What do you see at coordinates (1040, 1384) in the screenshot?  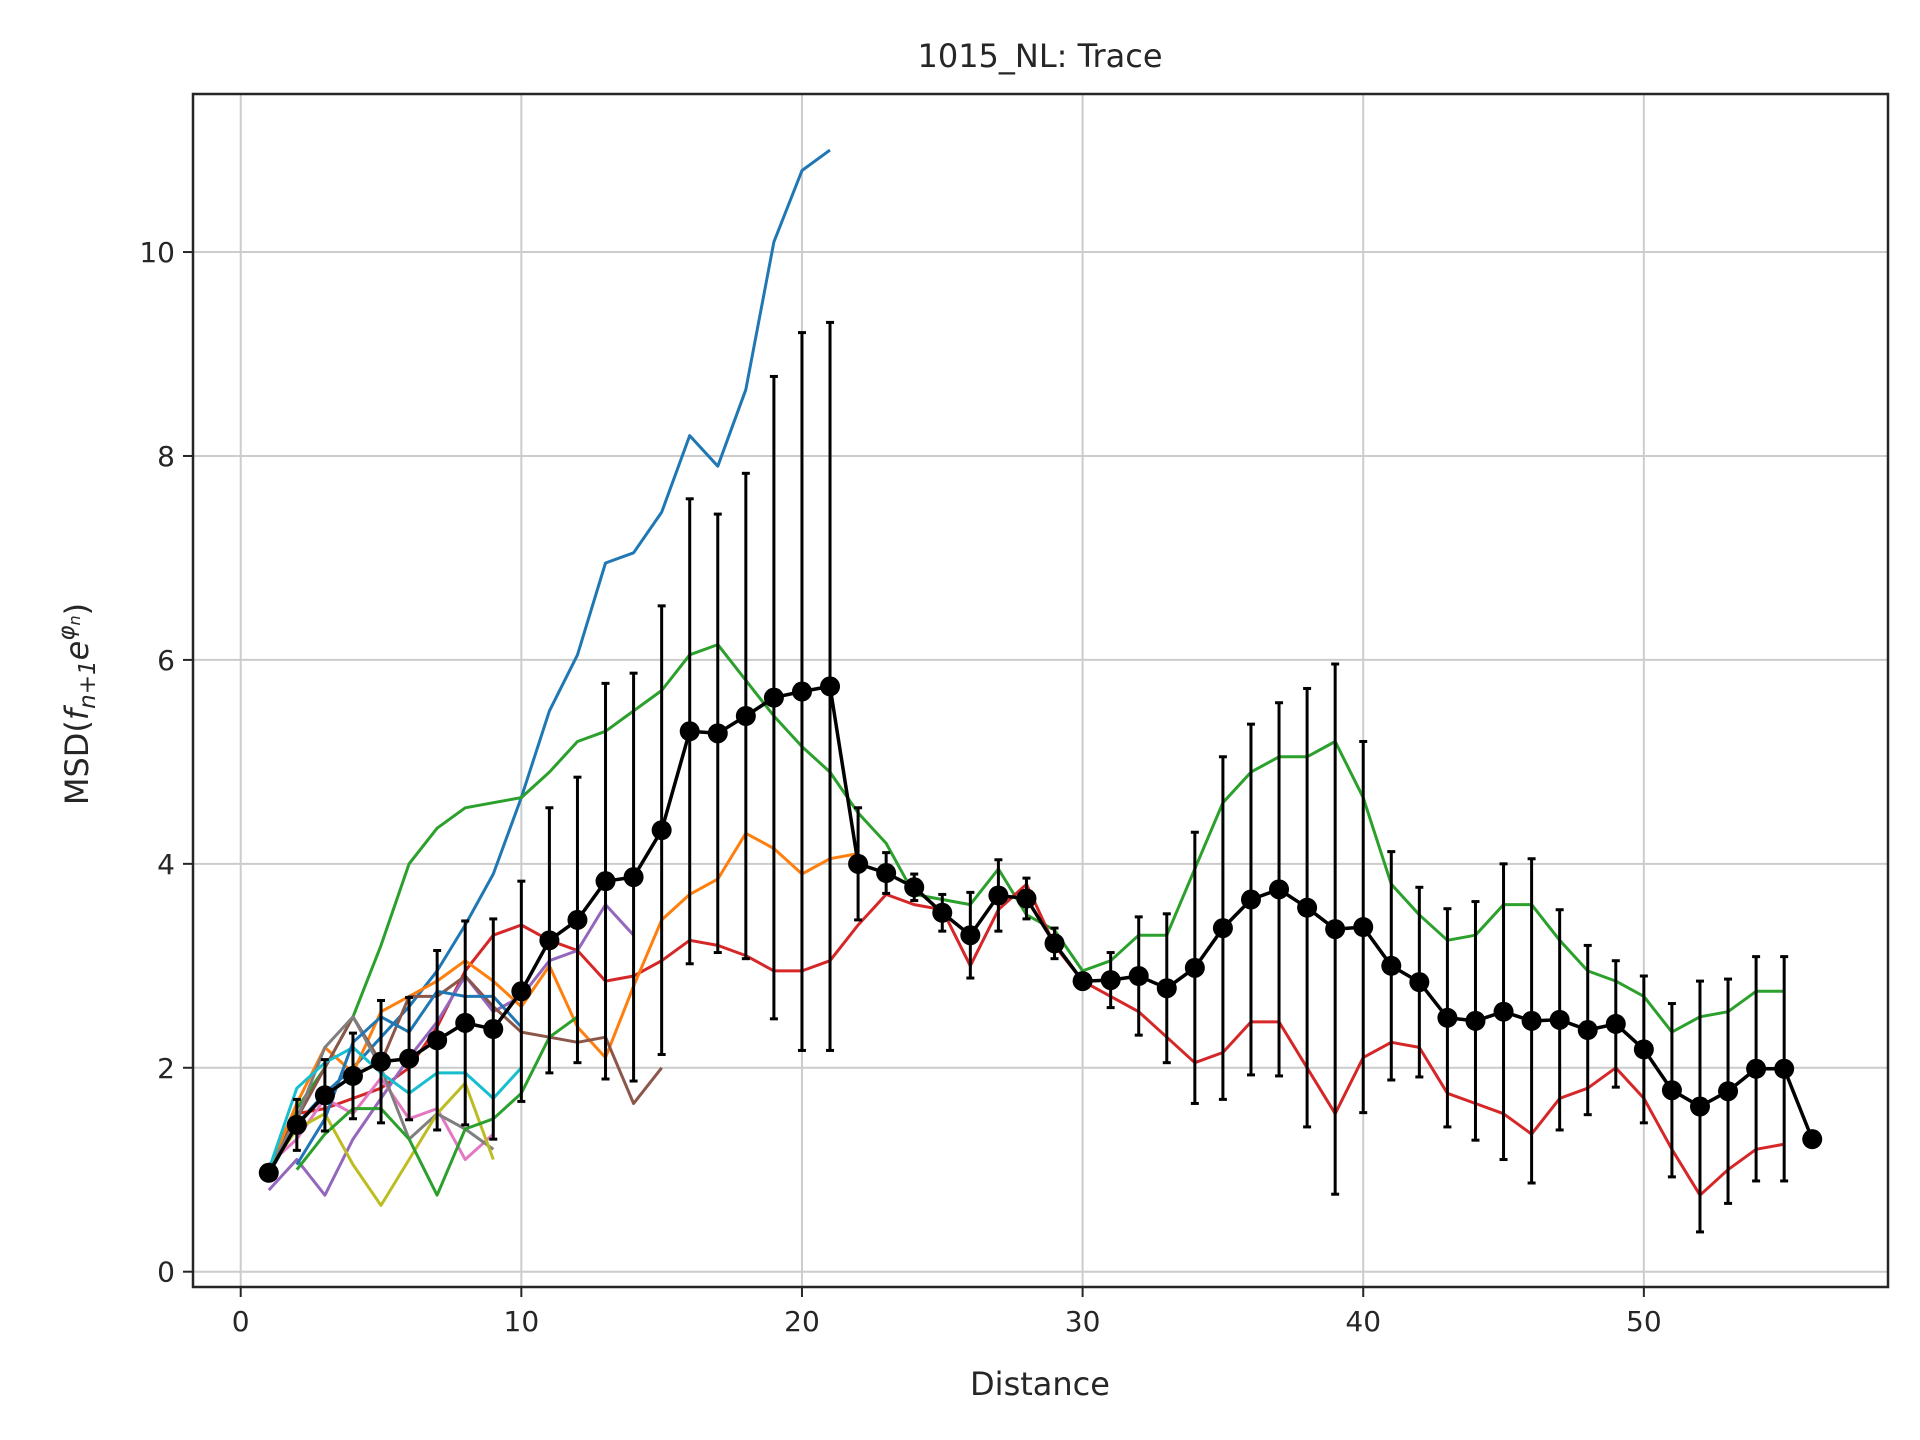 I see `x-axis-label: Distance` at bounding box center [1040, 1384].